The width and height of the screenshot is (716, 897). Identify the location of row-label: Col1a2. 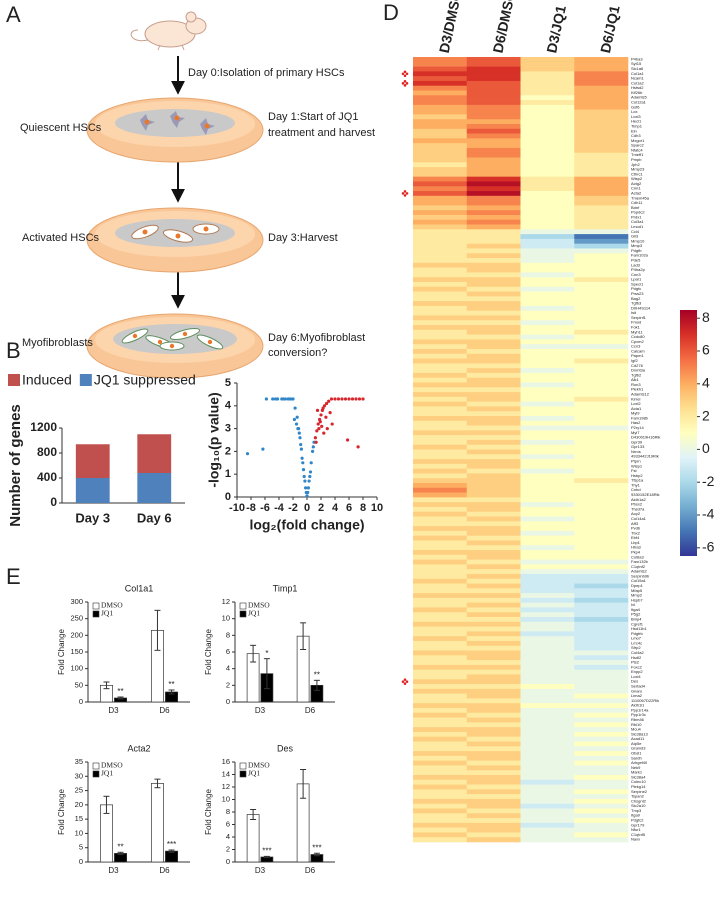
(637, 82).